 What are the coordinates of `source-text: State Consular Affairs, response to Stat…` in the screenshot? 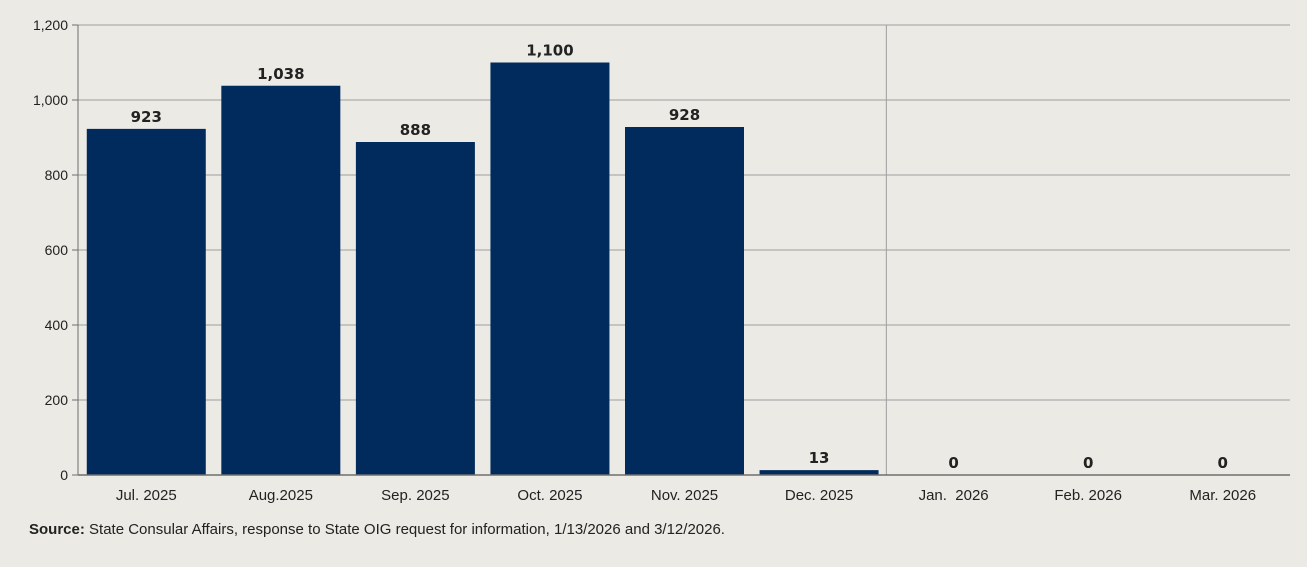 It's located at (404, 529).